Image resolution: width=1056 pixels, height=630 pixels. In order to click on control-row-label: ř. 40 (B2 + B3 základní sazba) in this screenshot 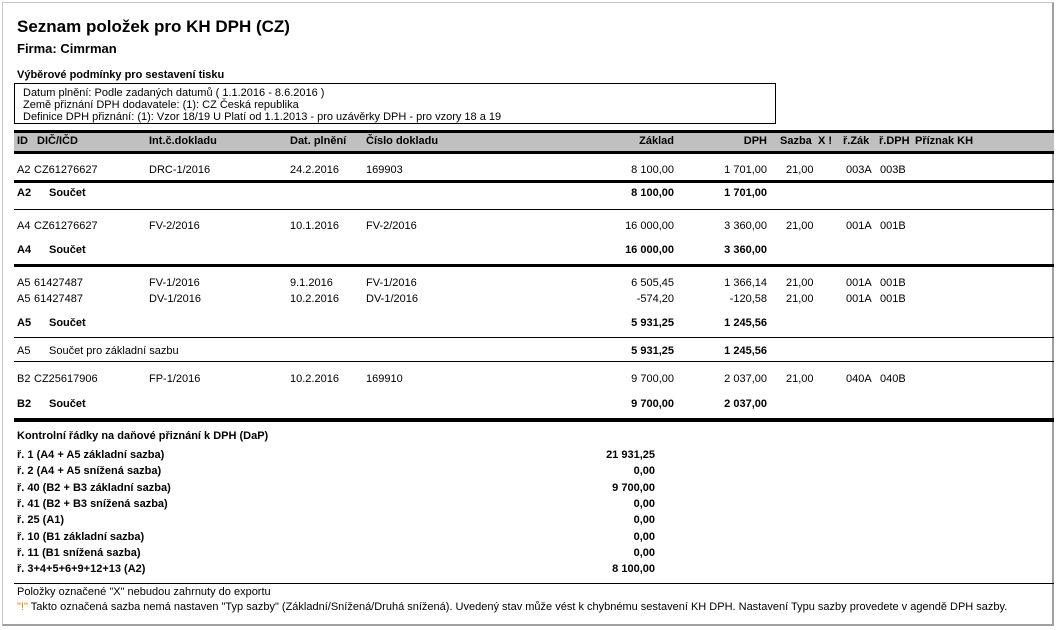, I will do `click(94, 487)`.